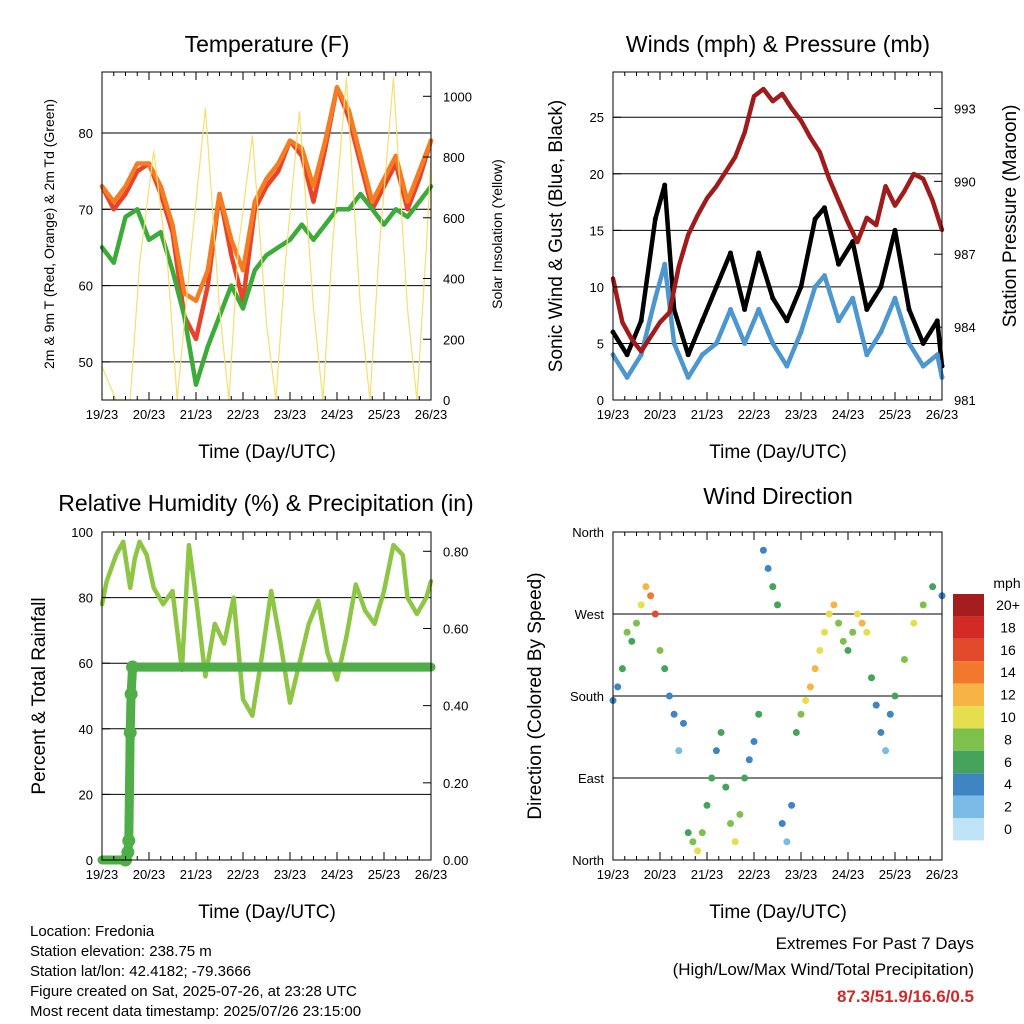 Image resolution: width=1024 pixels, height=1024 pixels. Describe the element at coordinates (1008, 672) in the screenshot. I see `legend-label: 14` at that location.